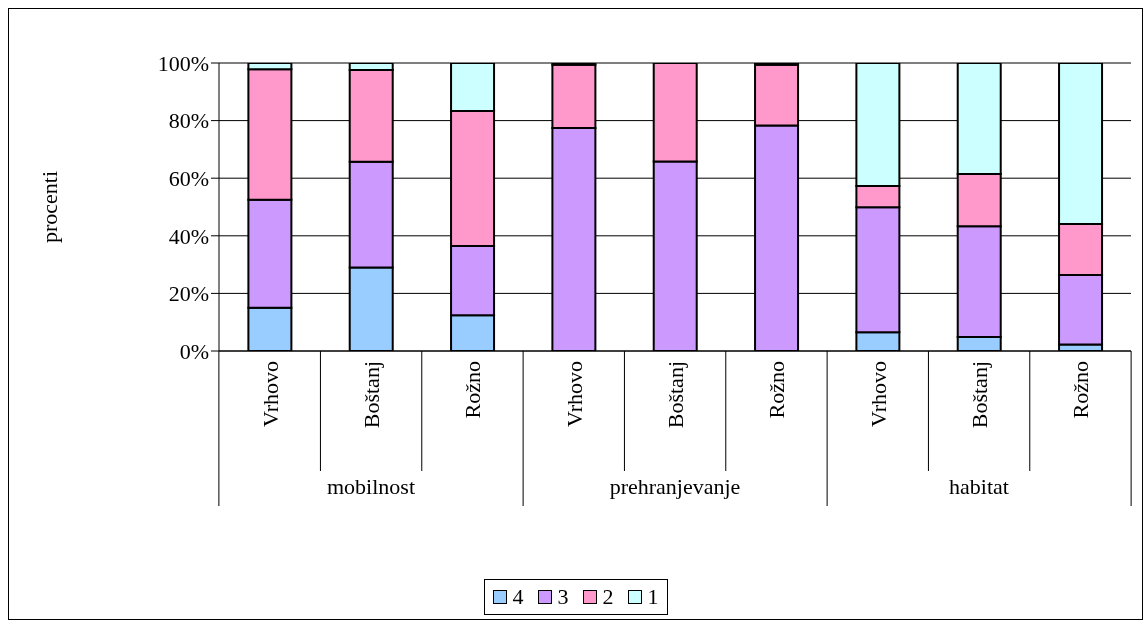 This screenshot has height=623, width=1147. Describe the element at coordinates (675, 486) in the screenshot. I see `text: prehranjevanje` at that location.